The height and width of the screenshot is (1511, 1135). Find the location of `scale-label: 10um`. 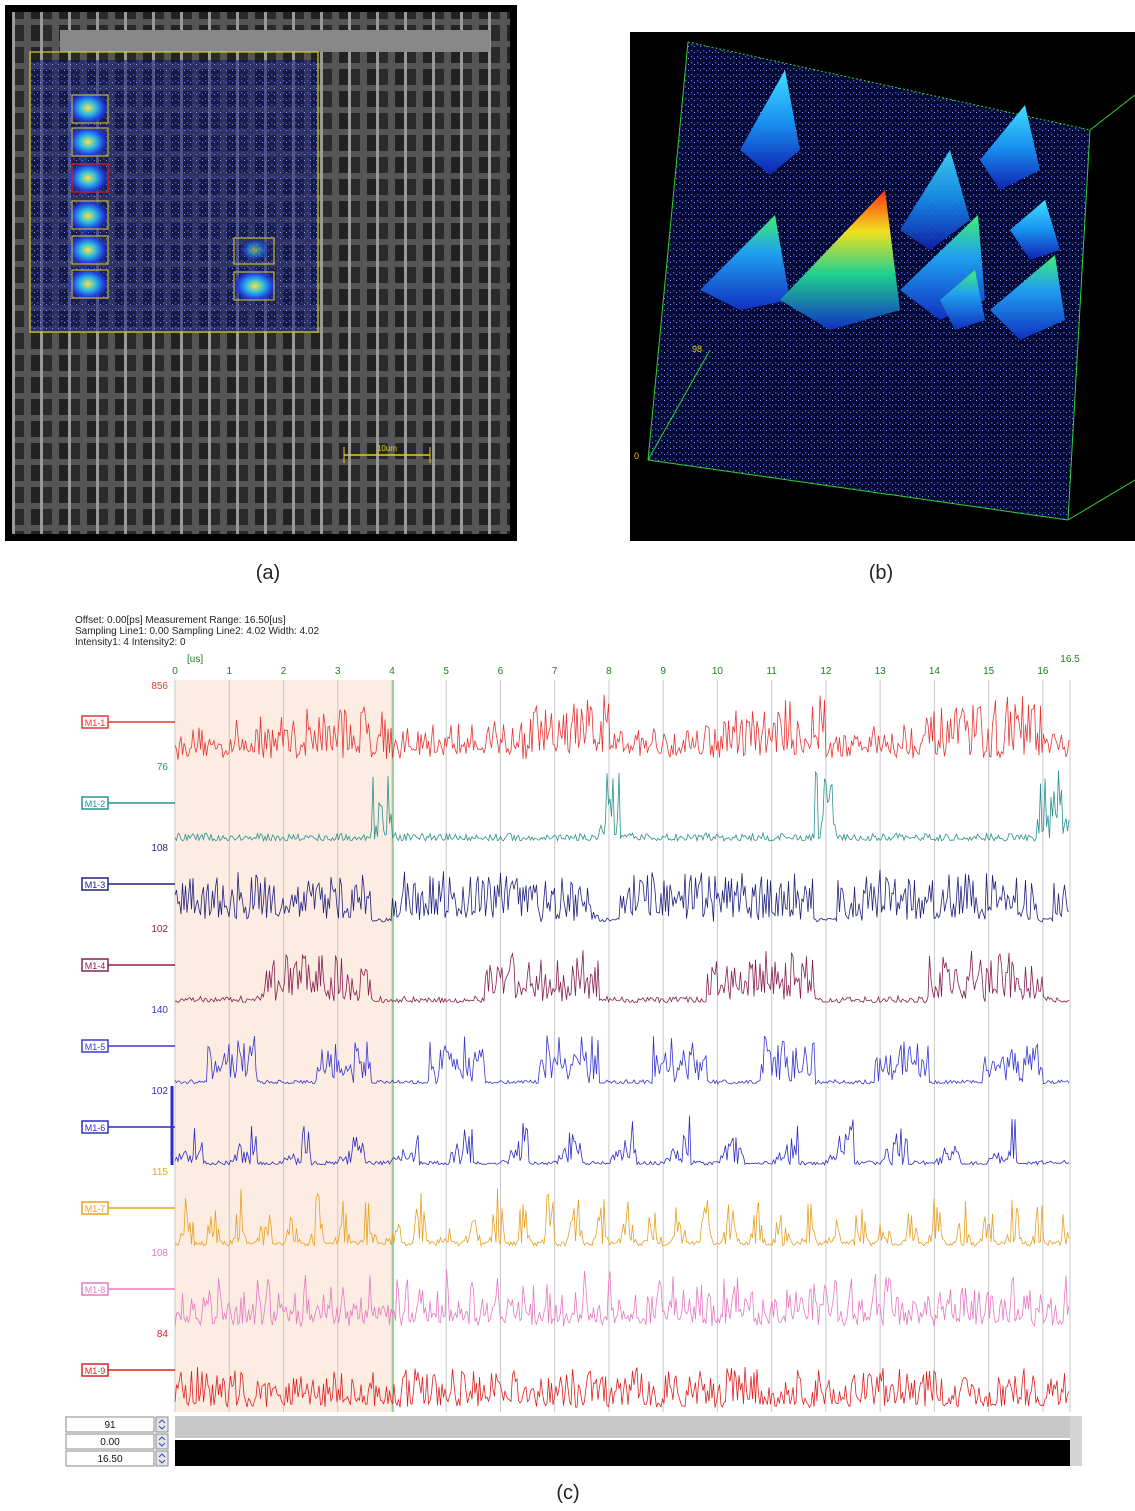

scale-label: 10um is located at coordinates (387, 448).